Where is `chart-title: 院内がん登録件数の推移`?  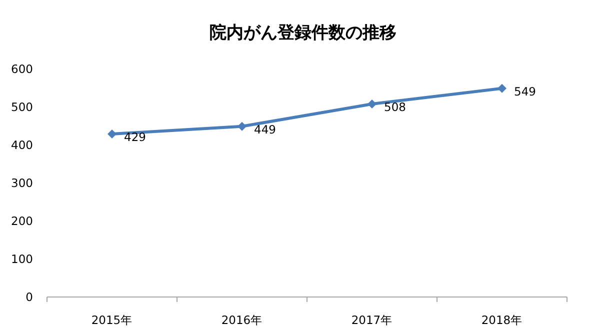 chart-title: 院内がん登録件数の推移 is located at coordinates (303, 33).